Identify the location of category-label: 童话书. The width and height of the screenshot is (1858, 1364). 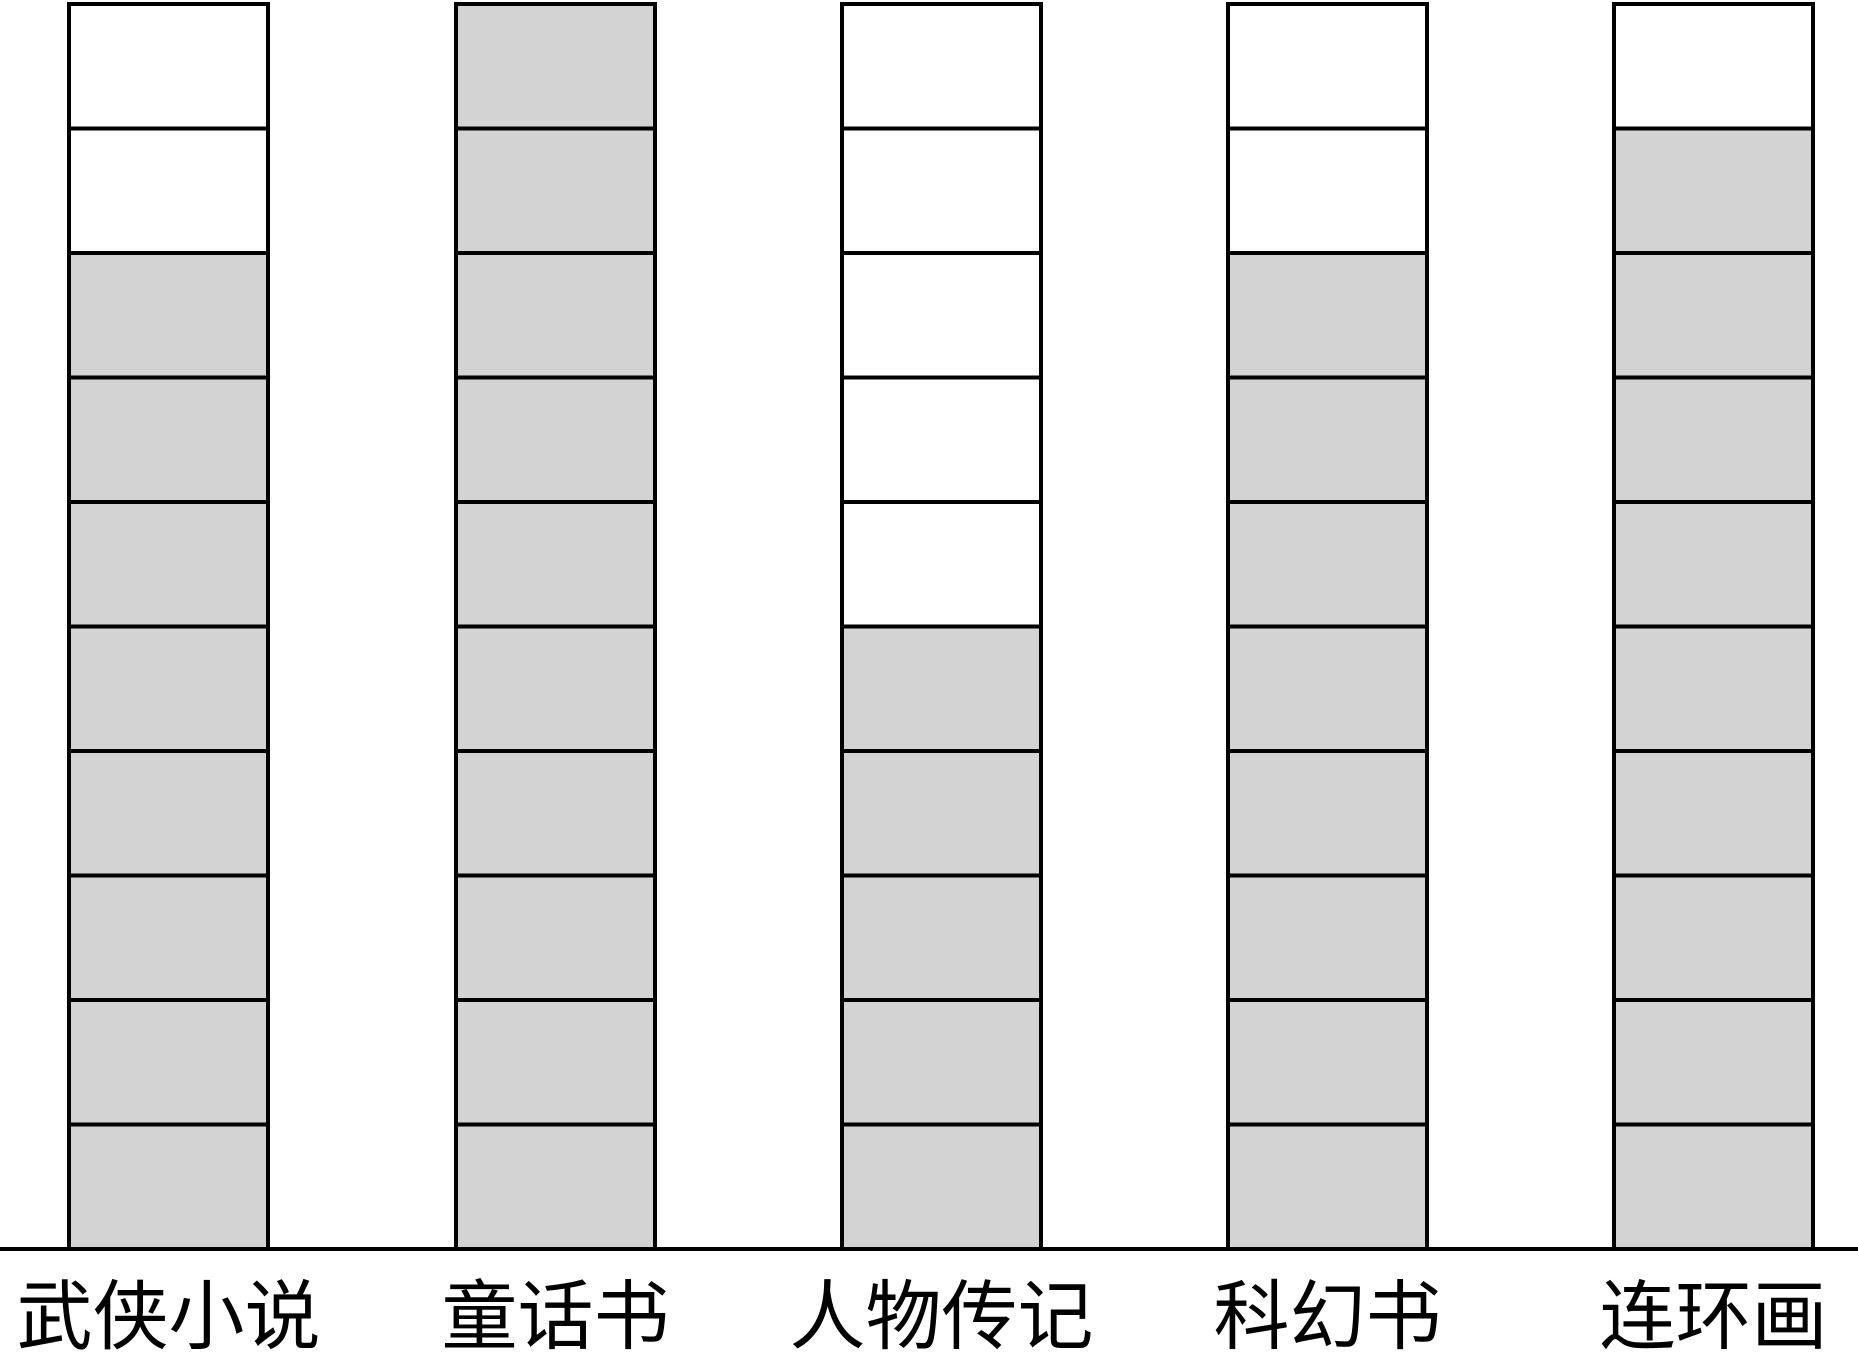
(556, 1316).